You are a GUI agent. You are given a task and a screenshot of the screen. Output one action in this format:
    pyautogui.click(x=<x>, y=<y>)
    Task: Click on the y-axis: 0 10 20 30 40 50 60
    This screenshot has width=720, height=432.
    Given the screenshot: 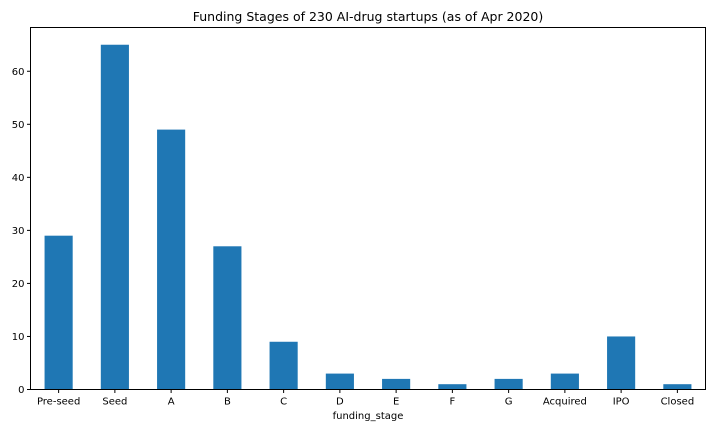 What is the action you would take?
    pyautogui.click(x=21, y=231)
    